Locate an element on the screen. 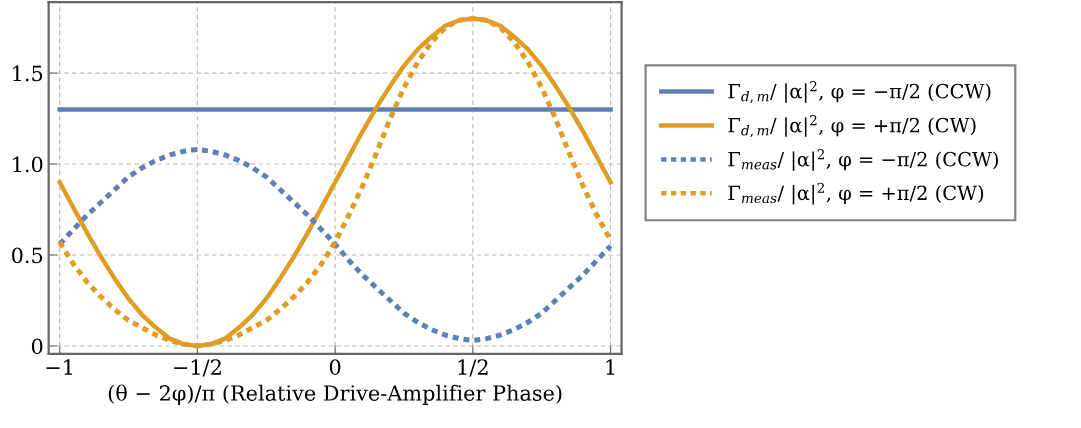  y-tick-label: 1.5 is located at coordinates (28, 73).